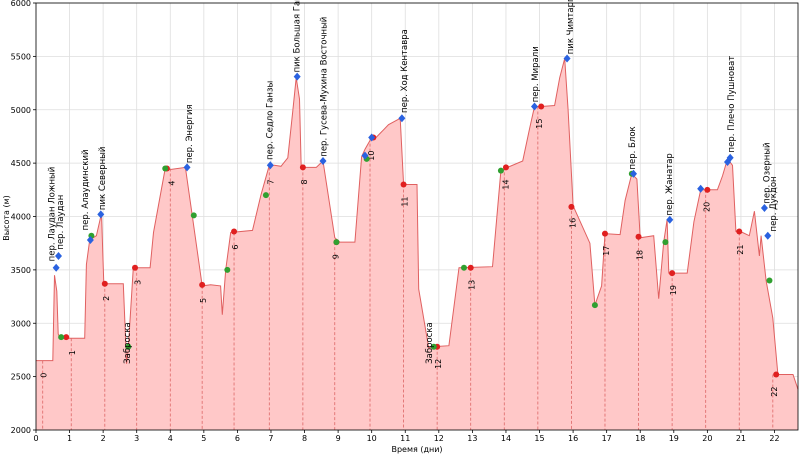 This screenshot has width=800, height=455. Describe the element at coordinates (405, 201) in the screenshot. I see `camp-label: 11` at that location.